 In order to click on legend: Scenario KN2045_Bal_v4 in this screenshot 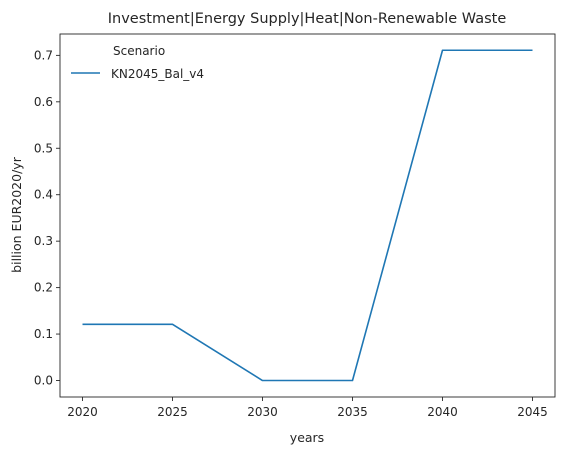, I will do `click(137, 62)`.